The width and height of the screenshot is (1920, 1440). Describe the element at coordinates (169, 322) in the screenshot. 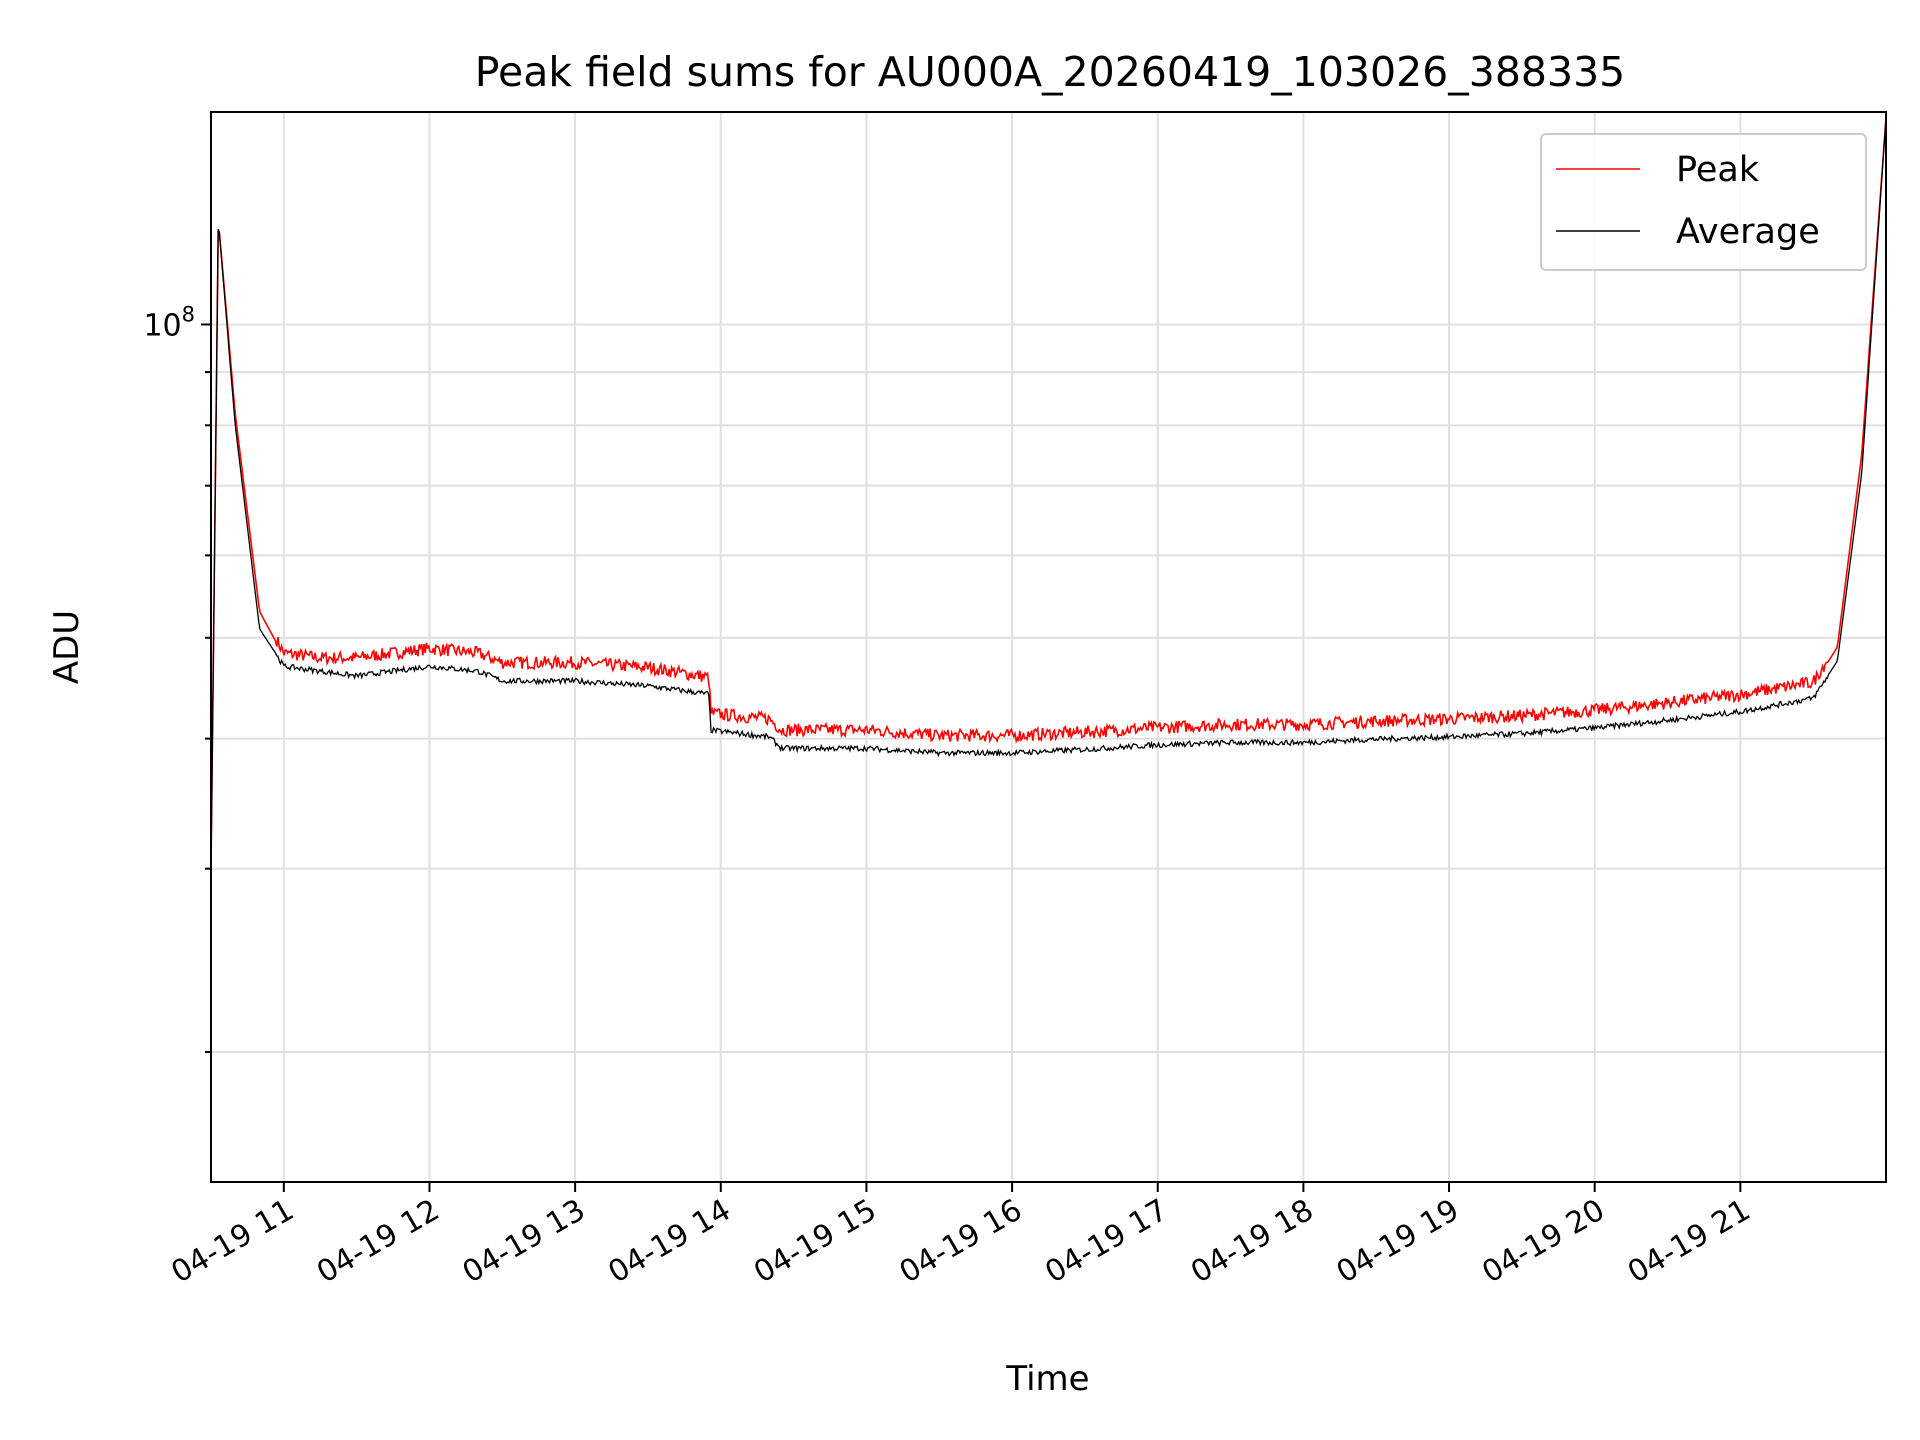

I see `y-tick-label: 108` at that location.